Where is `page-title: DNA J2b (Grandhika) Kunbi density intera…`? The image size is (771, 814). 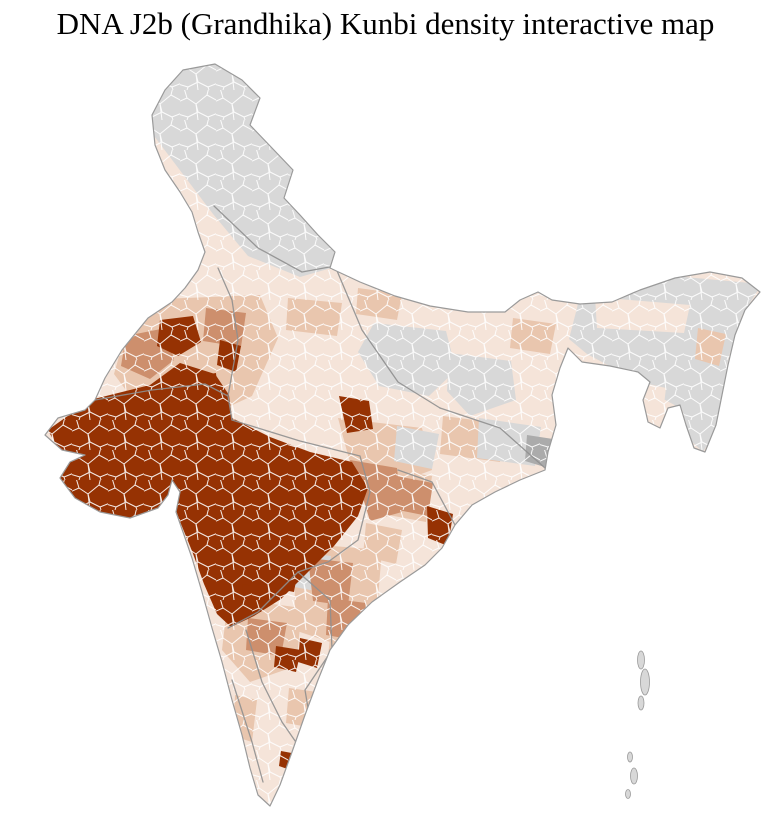
page-title: DNA J2b (Grandhika) Kunbi density intera… is located at coordinates (385, 23).